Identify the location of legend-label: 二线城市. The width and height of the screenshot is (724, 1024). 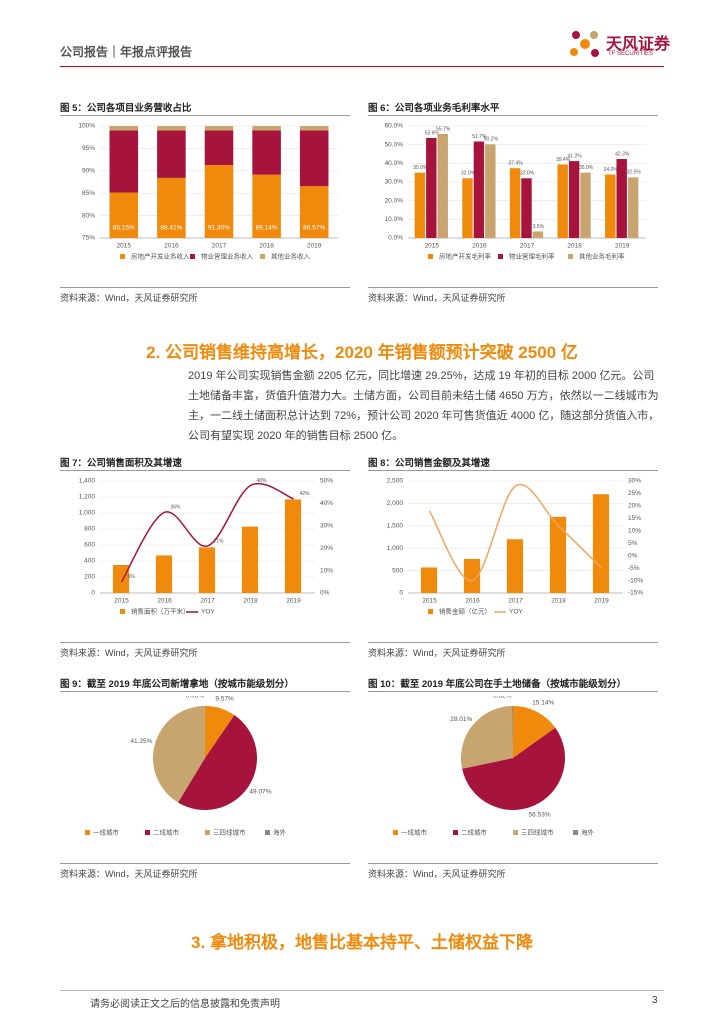
(474, 832).